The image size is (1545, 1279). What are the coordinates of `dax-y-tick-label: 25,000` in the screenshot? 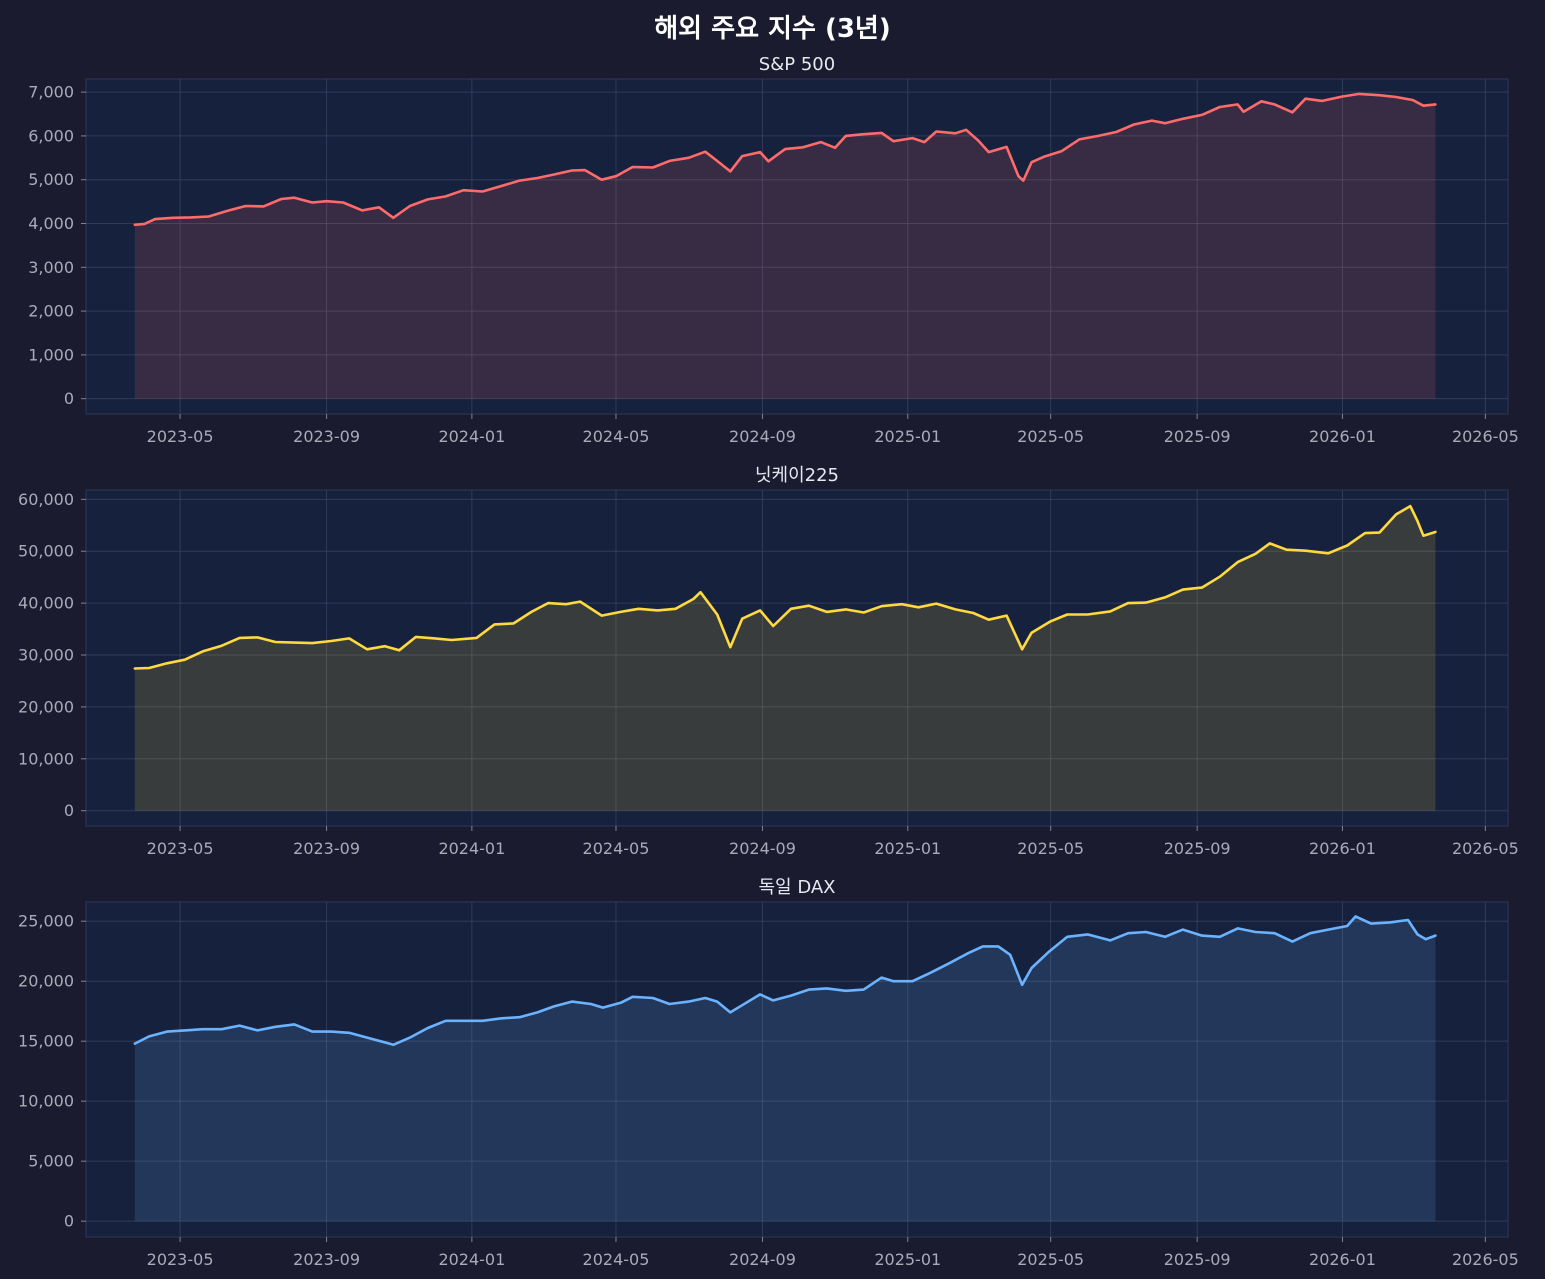 It's located at (46, 921).